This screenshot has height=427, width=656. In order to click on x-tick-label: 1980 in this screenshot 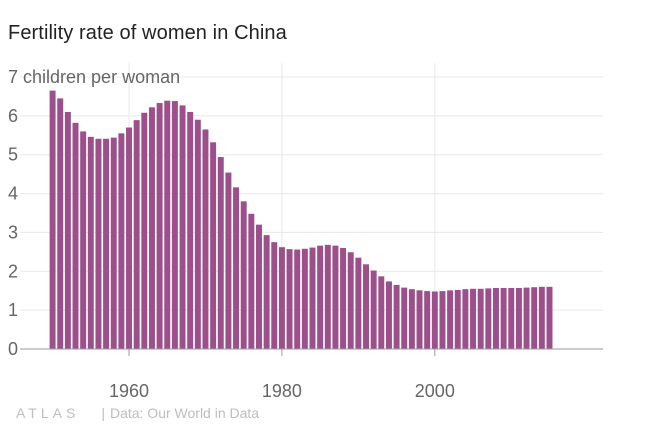, I will do `click(282, 391)`.